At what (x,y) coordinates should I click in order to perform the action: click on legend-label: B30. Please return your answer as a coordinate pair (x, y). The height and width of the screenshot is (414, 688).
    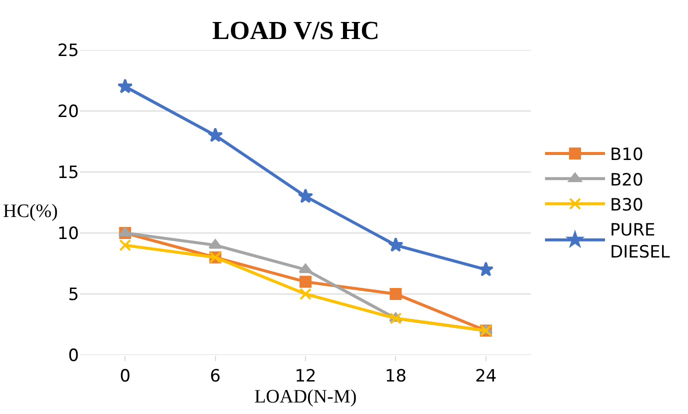
    Looking at the image, I should click on (627, 205).